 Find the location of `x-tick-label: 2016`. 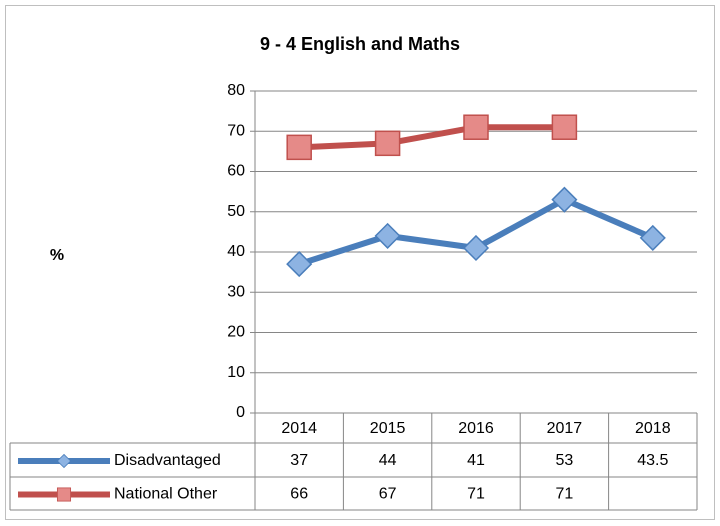

x-tick-label: 2016 is located at coordinates (476, 428).